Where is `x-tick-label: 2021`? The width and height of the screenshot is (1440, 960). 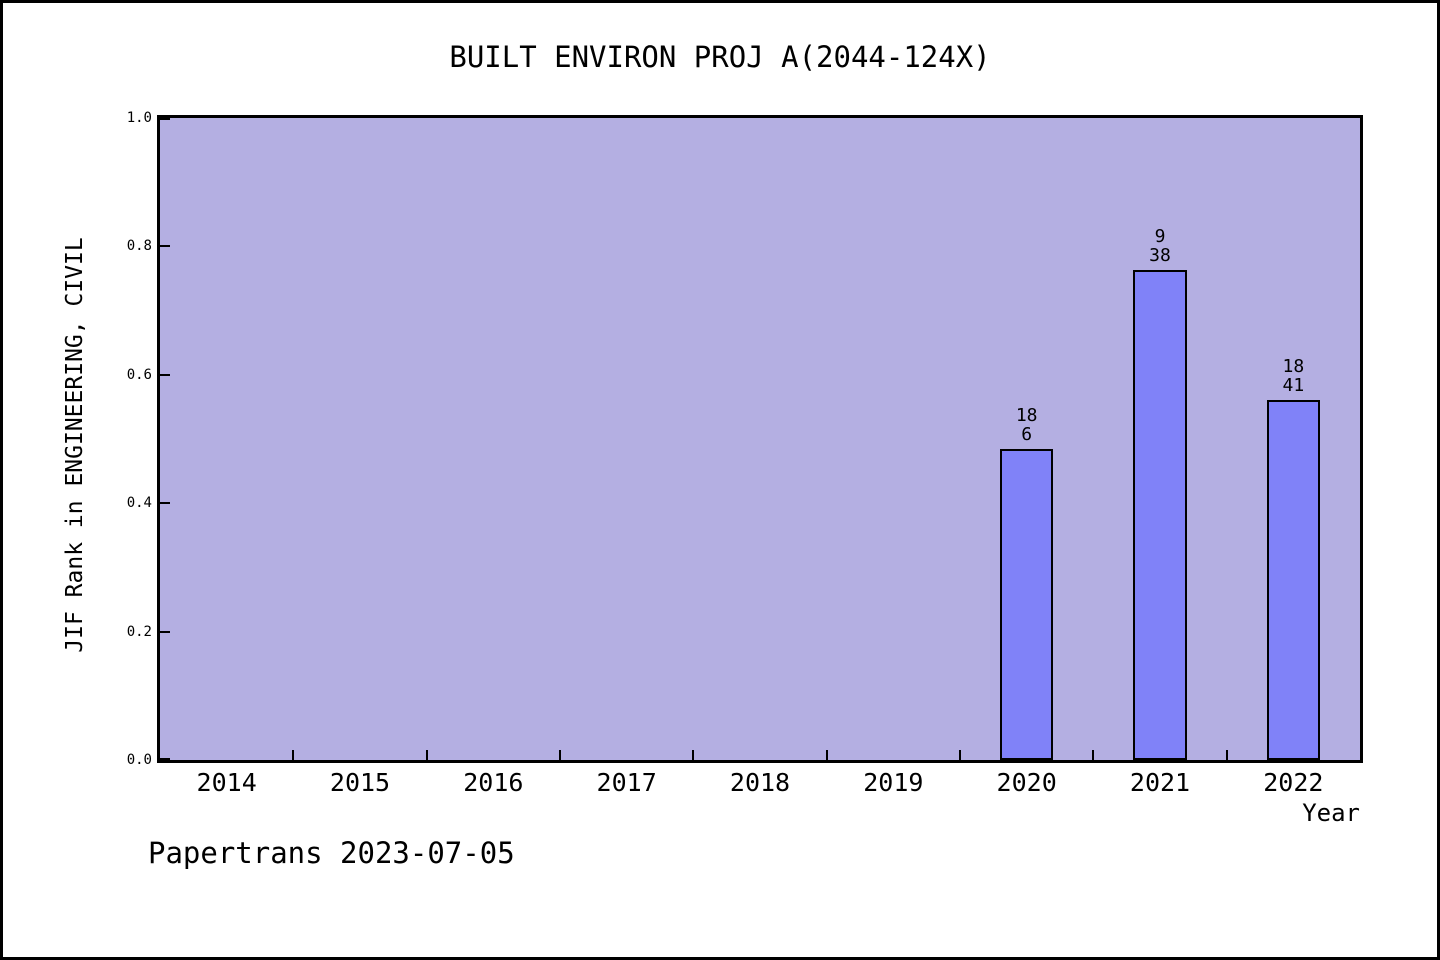
x-tick-label: 2021 is located at coordinates (1160, 782).